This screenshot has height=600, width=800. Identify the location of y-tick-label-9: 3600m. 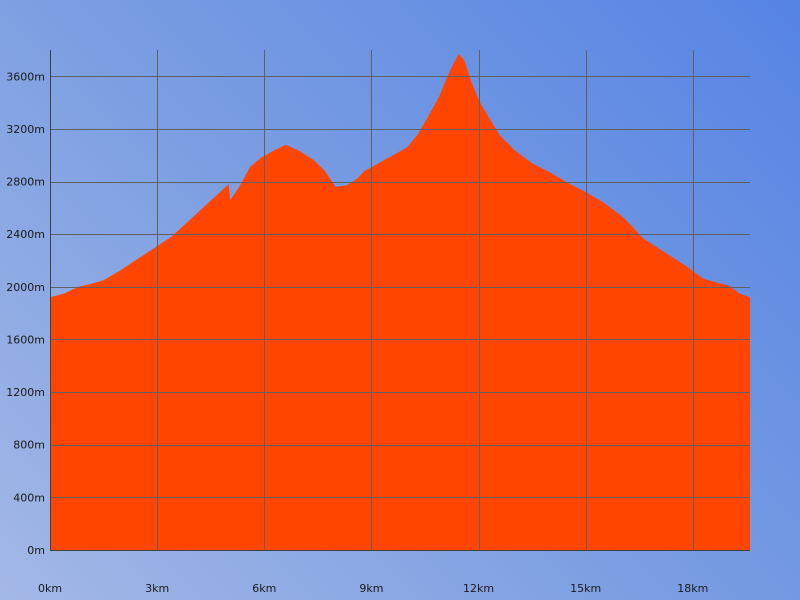
(25, 76).